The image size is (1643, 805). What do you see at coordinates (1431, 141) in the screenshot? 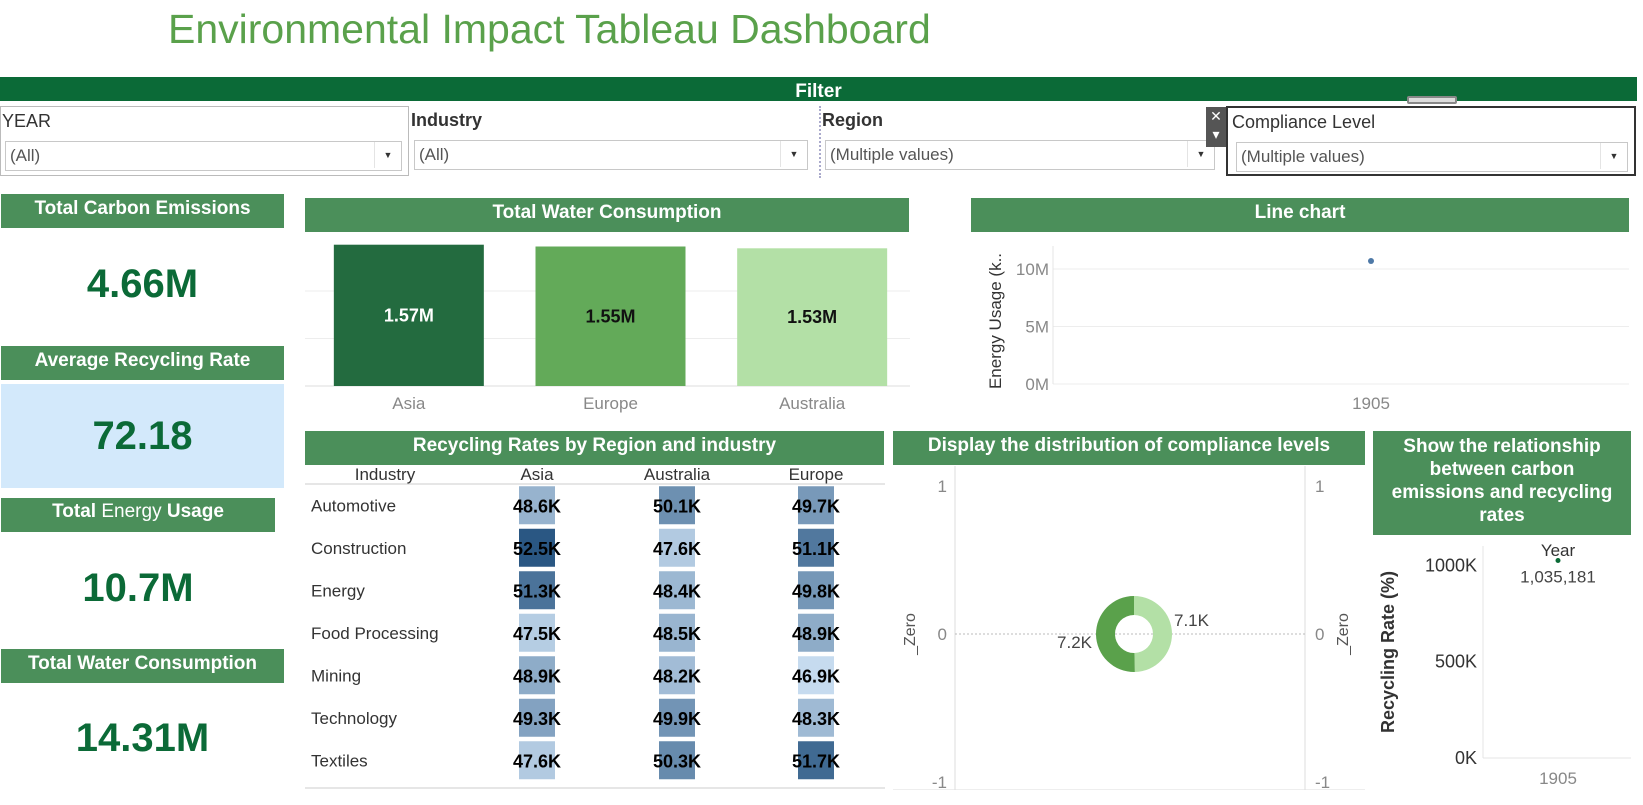
I see `filter-compliance: Compliance Level (Multiple values) ▼` at bounding box center [1431, 141].